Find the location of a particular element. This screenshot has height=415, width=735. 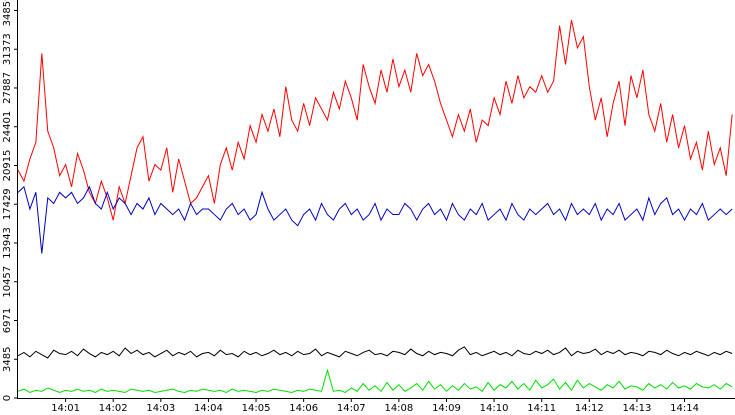

y-tick-label: 20915 is located at coordinates (7, 166).